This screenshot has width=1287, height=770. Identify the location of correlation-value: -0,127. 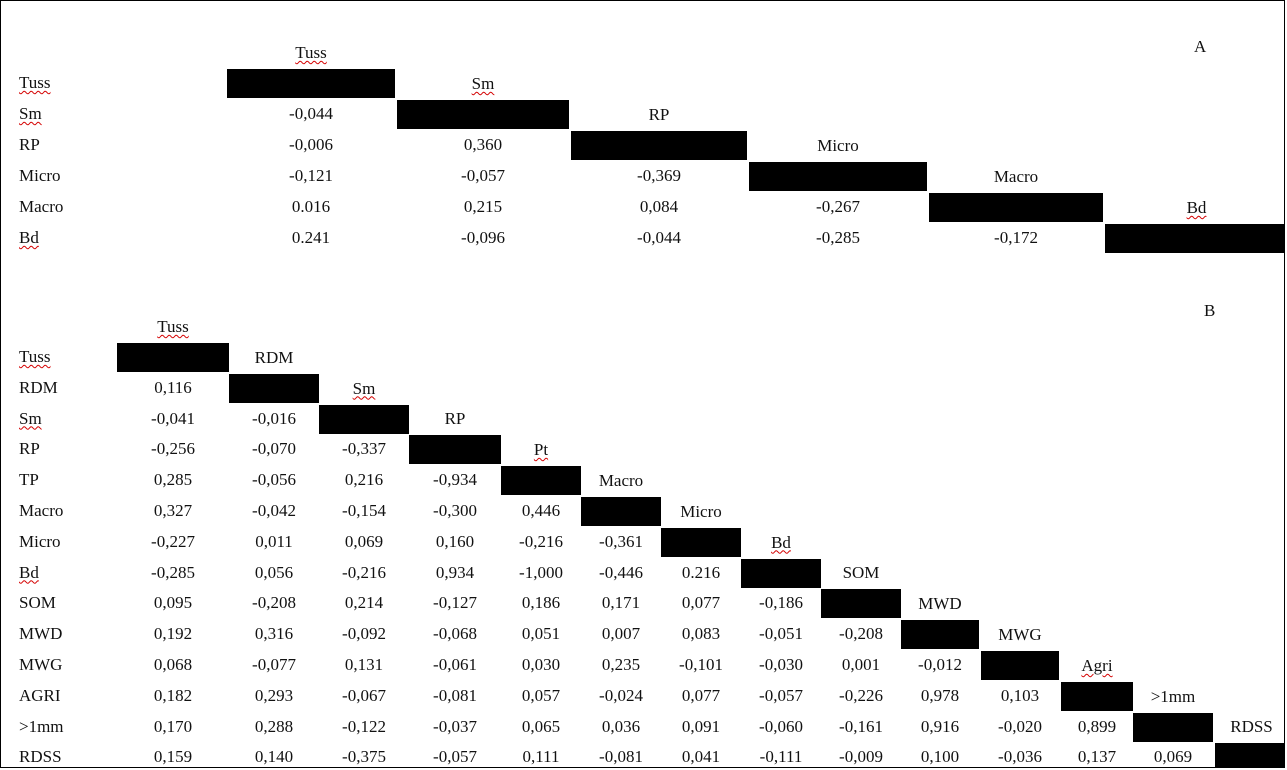
(455, 603).